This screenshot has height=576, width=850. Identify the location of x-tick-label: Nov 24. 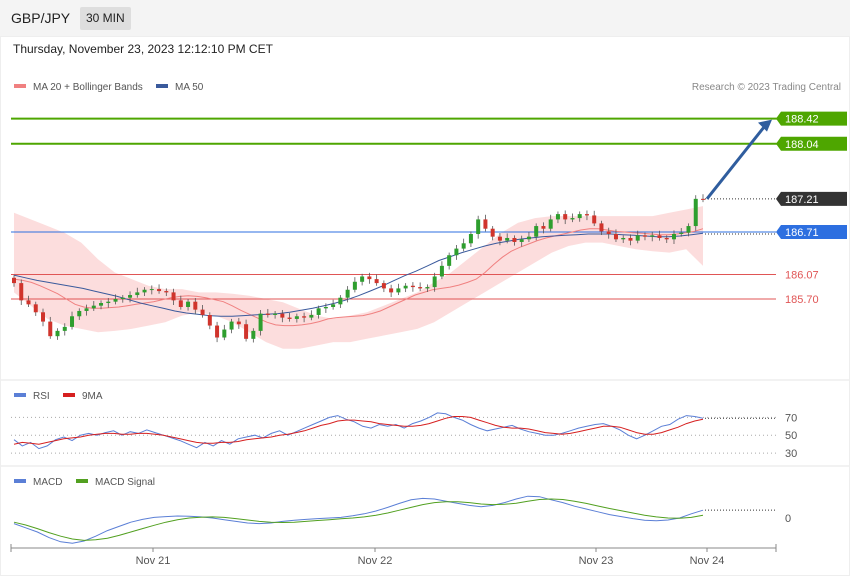
(707, 561).